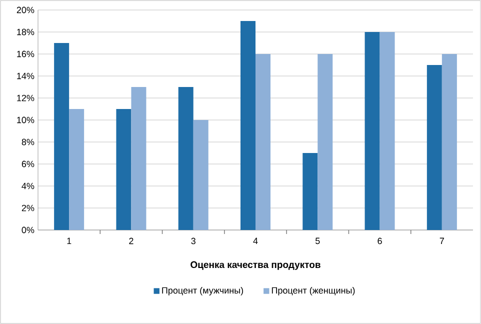 This screenshot has width=481, height=324. What do you see at coordinates (25, 120) in the screenshot?
I see `y-tick-label: 10%` at bounding box center [25, 120].